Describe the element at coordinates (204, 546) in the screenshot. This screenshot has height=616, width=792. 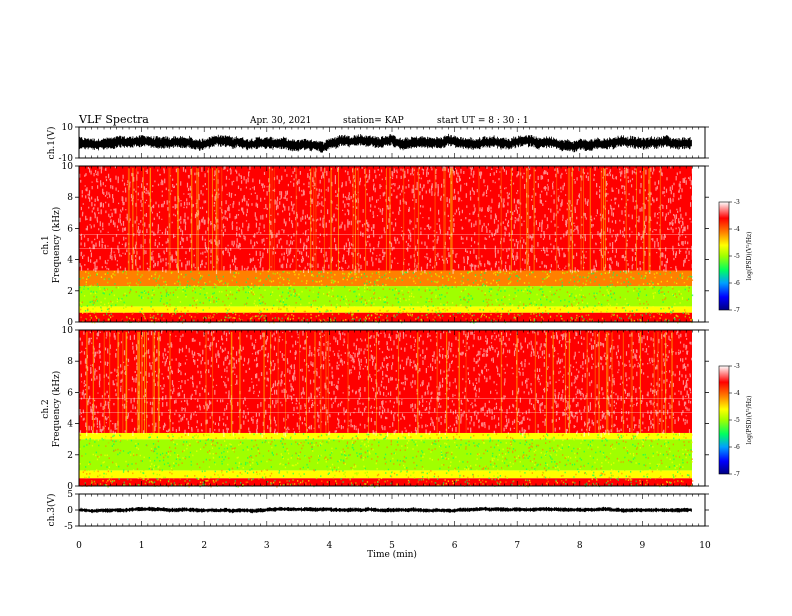
I see `x-tick-label: 2` at that location.